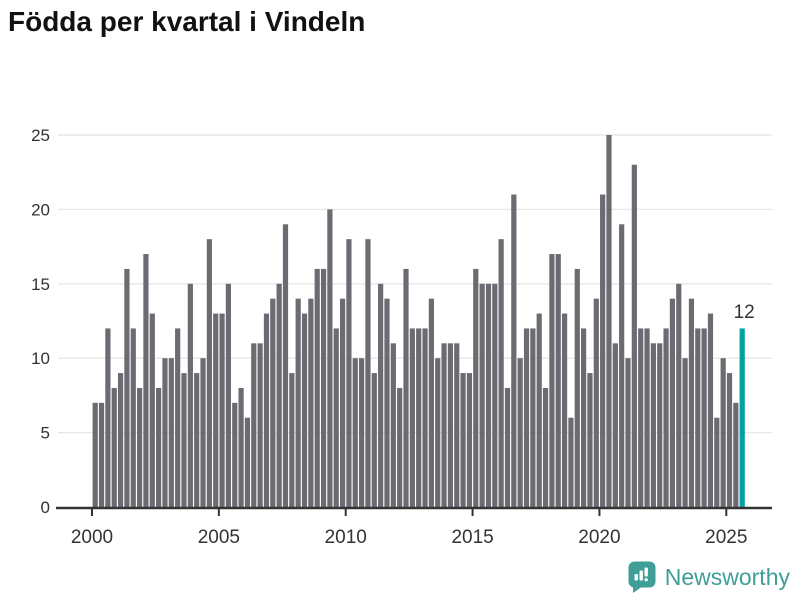  I want to click on page-title: Födda per kvartal i Vindeln, so click(187, 21).